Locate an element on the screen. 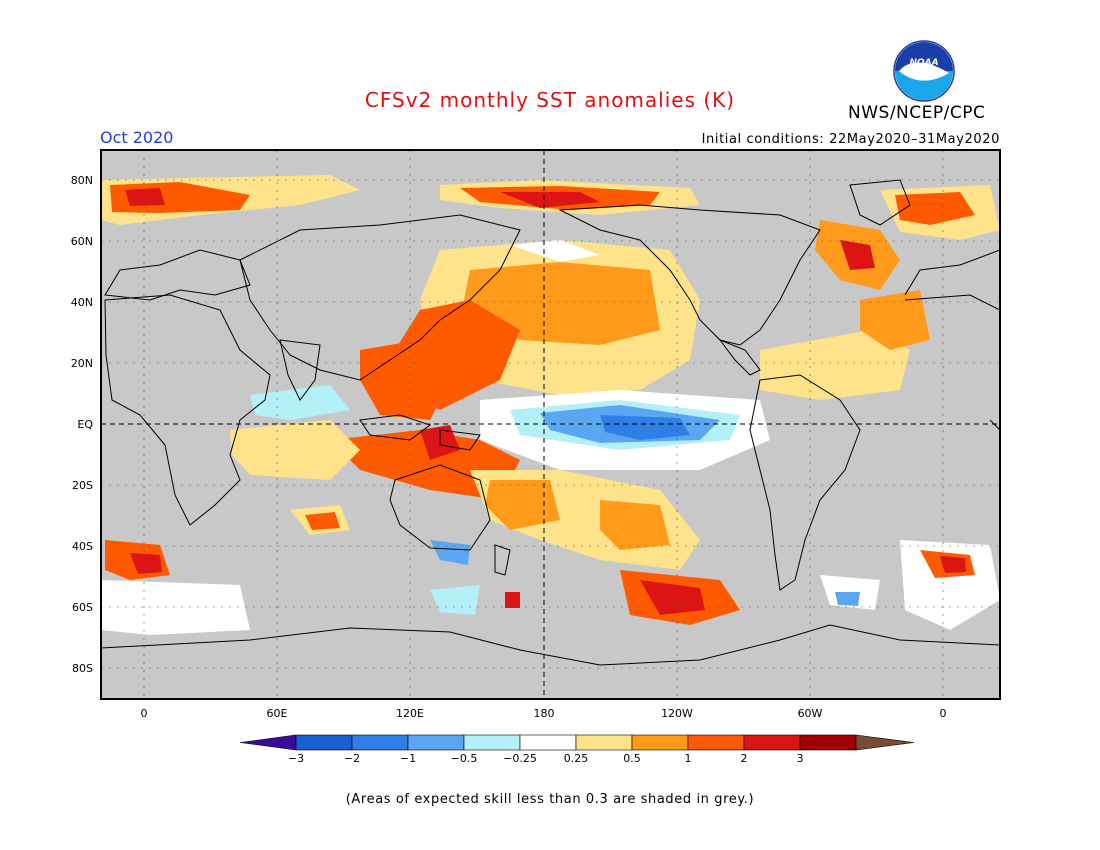  colorbar-arrow-min is located at coordinates (268, 742).